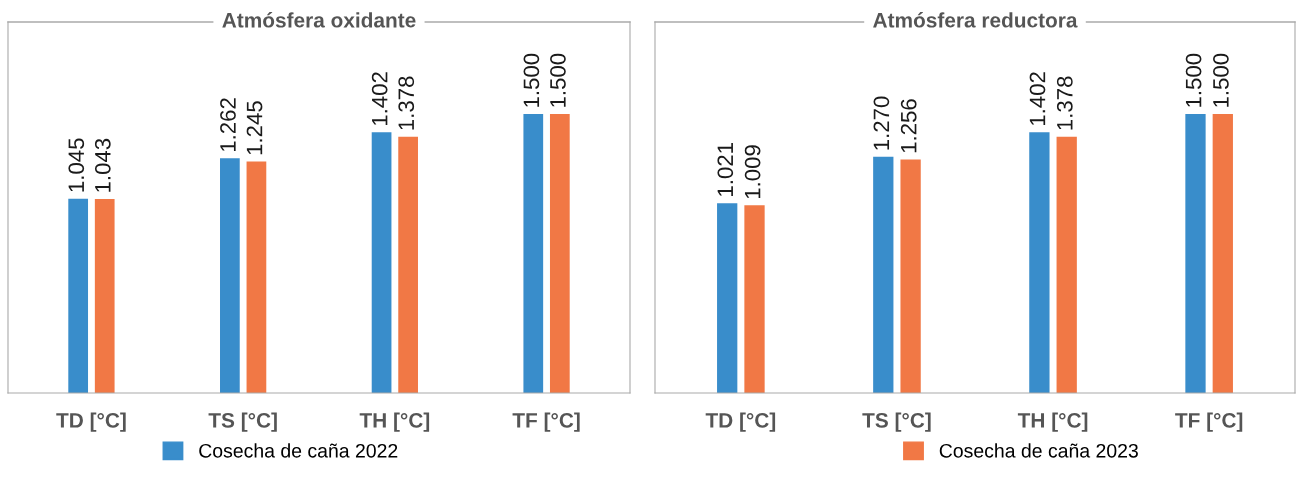  Describe the element at coordinates (319, 20) in the screenshot. I see `chart-title: Atmósfera oxidante` at that location.